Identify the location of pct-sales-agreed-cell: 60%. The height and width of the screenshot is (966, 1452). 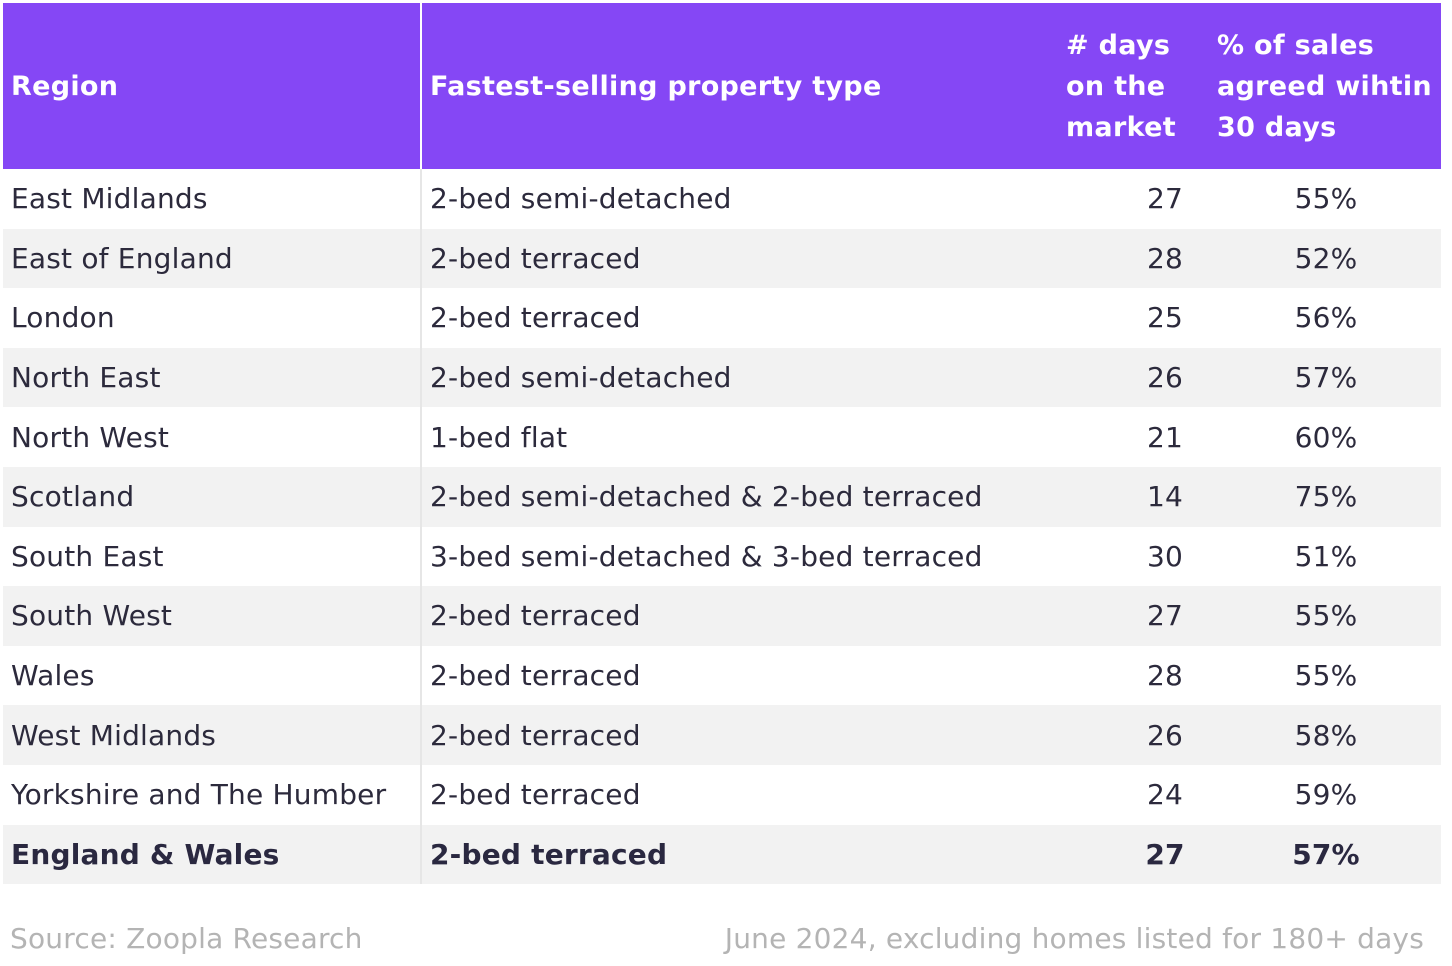
(1326, 437).